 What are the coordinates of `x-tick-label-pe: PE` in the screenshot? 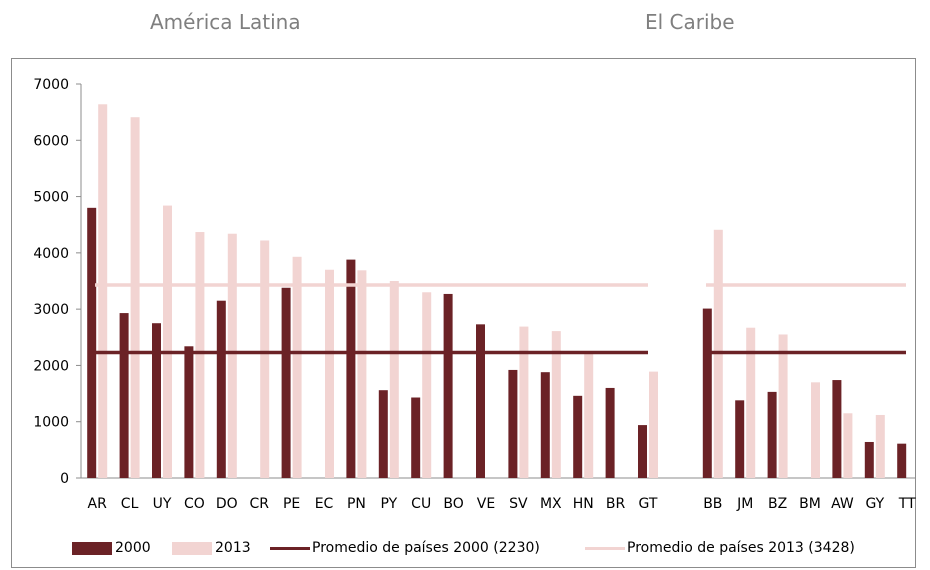 It's located at (291, 504).